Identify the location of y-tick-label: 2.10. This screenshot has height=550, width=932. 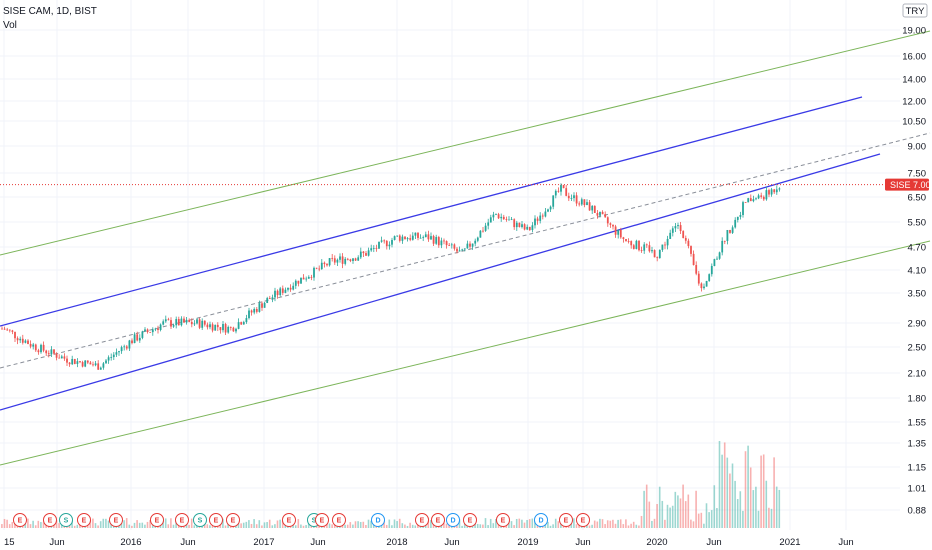
(917, 374).